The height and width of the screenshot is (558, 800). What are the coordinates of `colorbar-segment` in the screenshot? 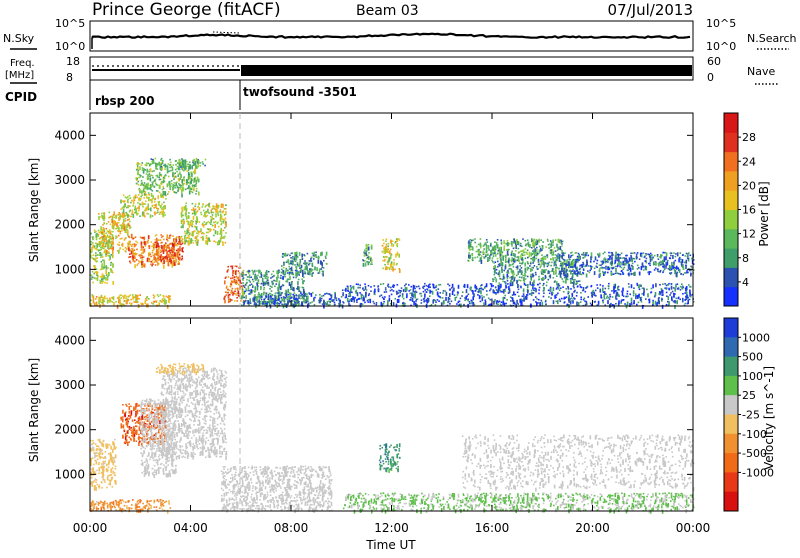 It's located at (731, 297).